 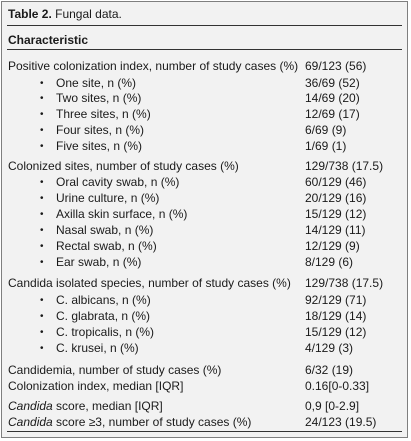 What do you see at coordinates (114, 370) in the screenshot?
I see `row-label: Candidemia, number of study cases (%)` at bounding box center [114, 370].